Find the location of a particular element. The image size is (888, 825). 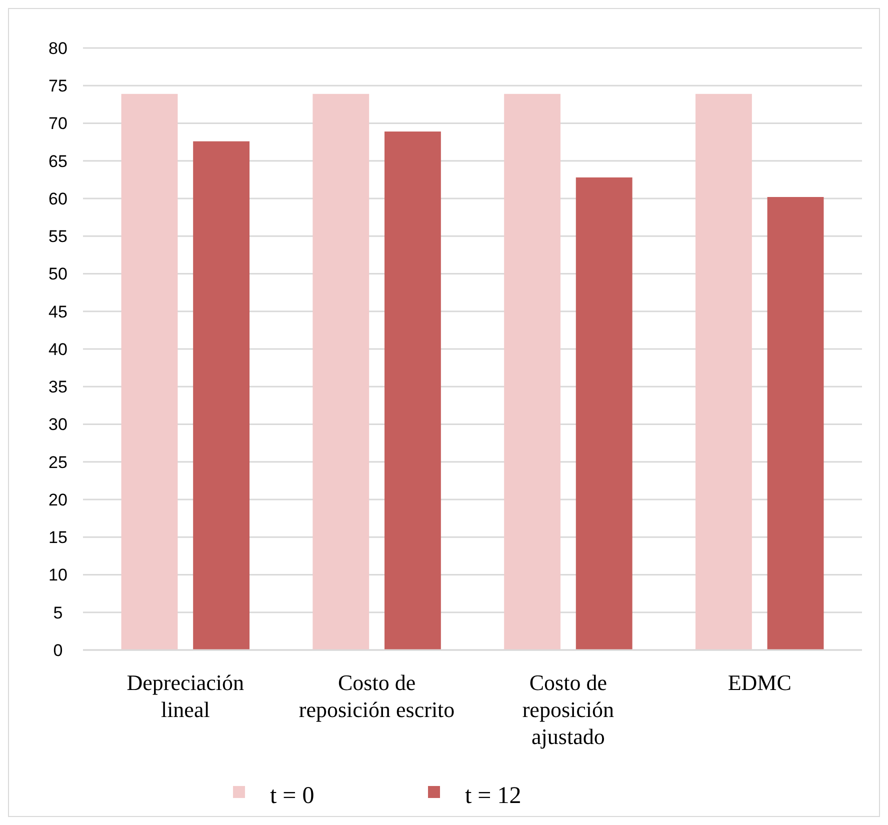

y-tick-label: 5 is located at coordinates (58, 612).